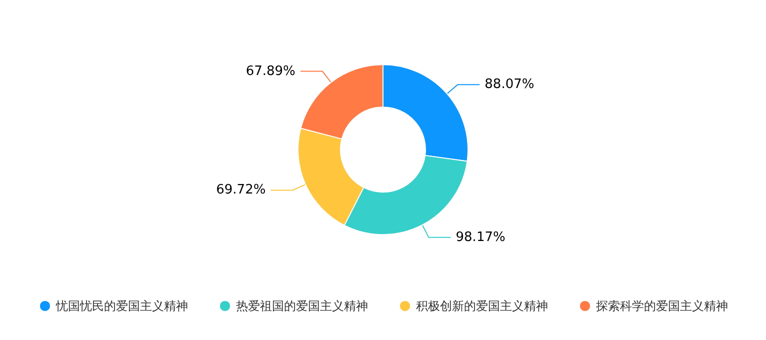 This screenshot has height=340, width=766. I want to click on data-label: 88.07%, so click(509, 84).